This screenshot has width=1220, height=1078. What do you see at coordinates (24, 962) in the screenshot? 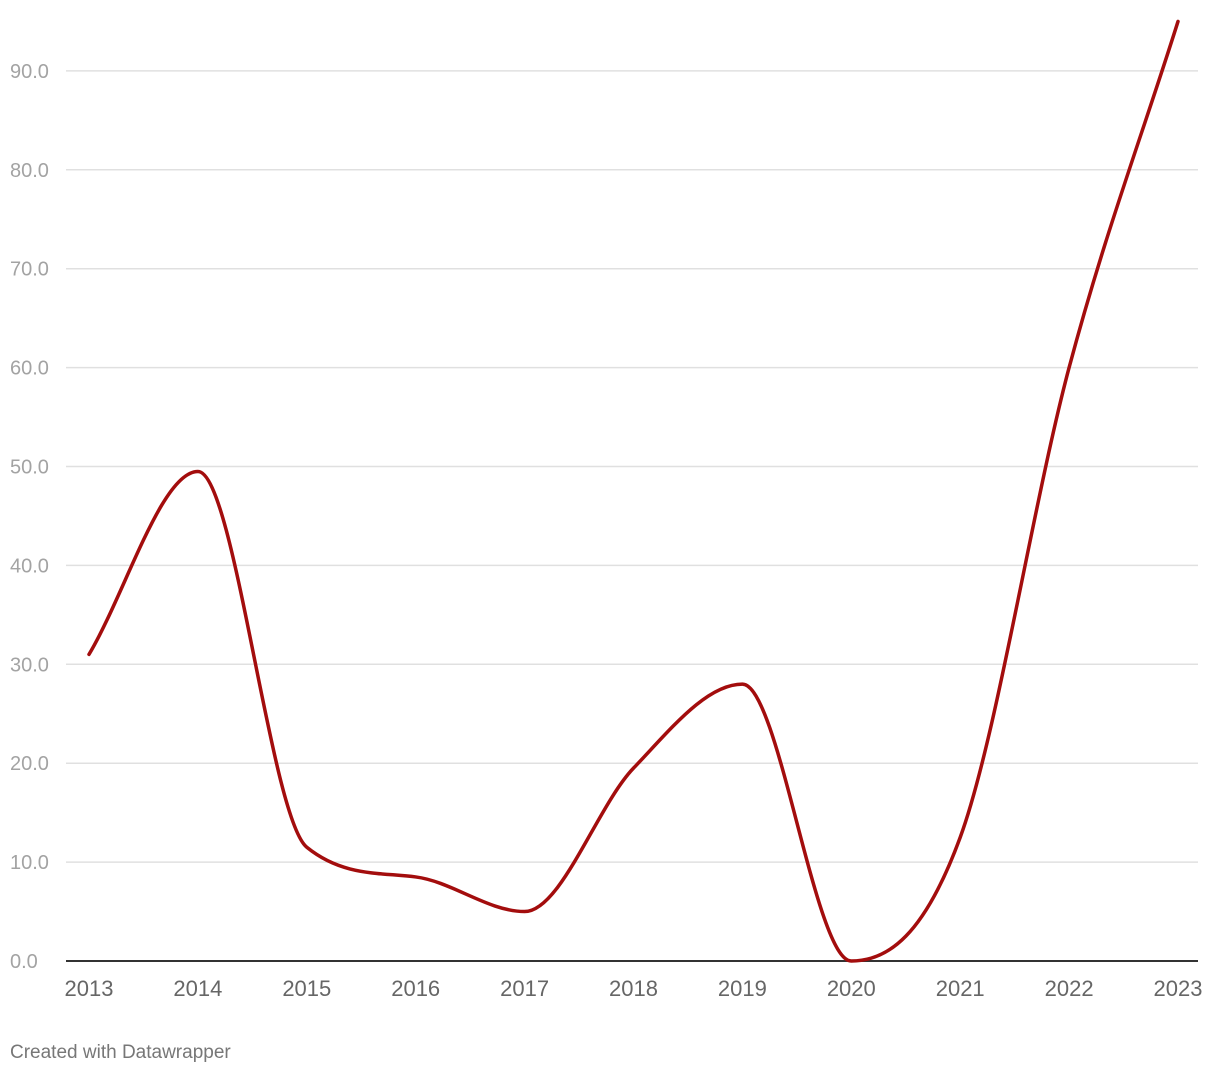
I see `y-tick-label: 0.0` at bounding box center [24, 962].